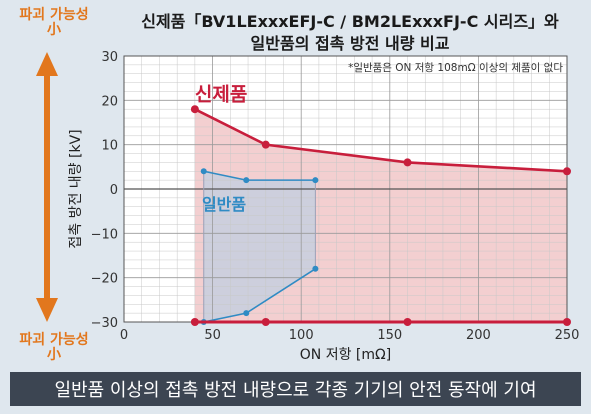 This screenshot has height=414, width=591. What do you see at coordinates (54, 355) in the screenshot?
I see `bottom-damage-label-mark: 小` at bounding box center [54, 355].